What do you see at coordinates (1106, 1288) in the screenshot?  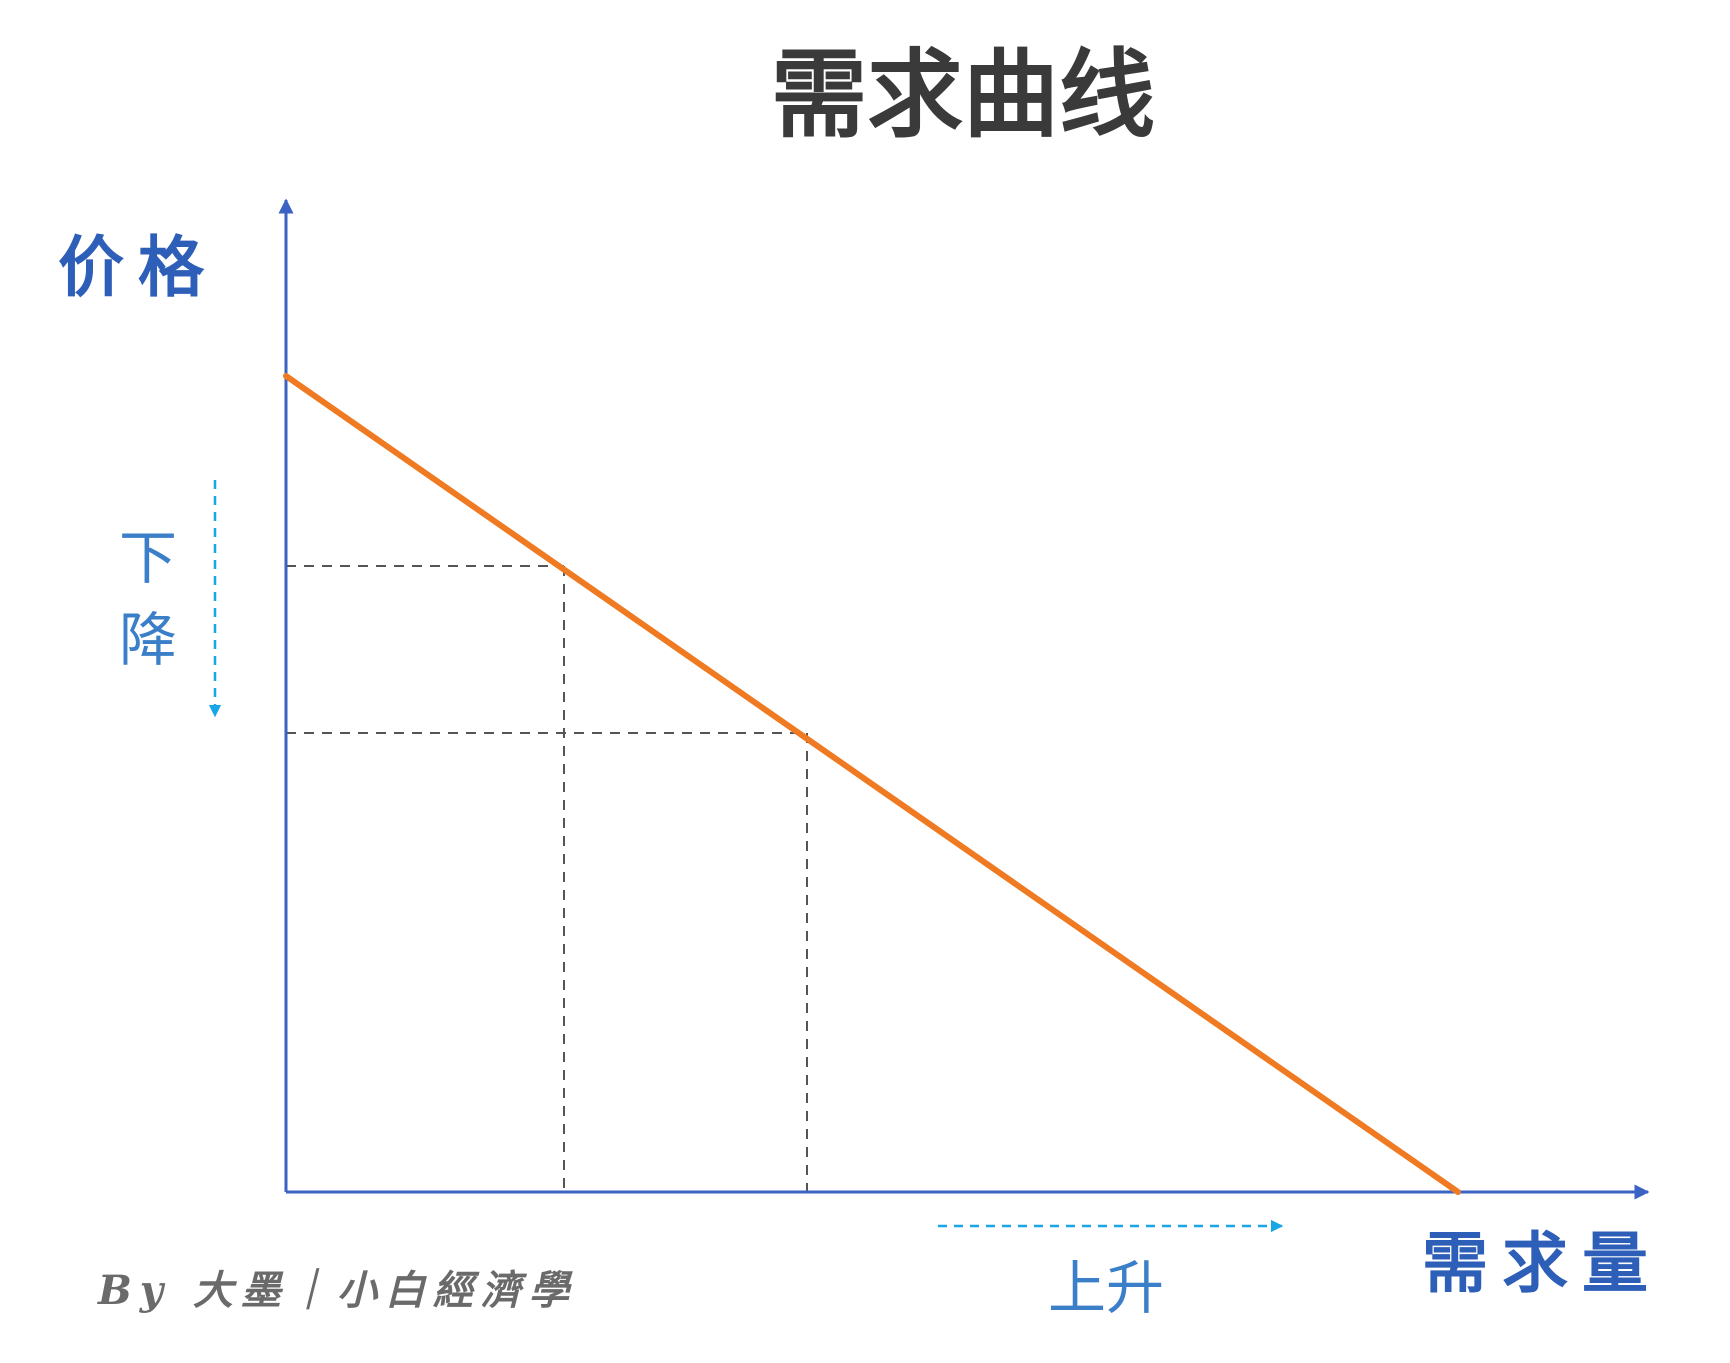 I see `quantity-trend-label: 上升` at bounding box center [1106, 1288].